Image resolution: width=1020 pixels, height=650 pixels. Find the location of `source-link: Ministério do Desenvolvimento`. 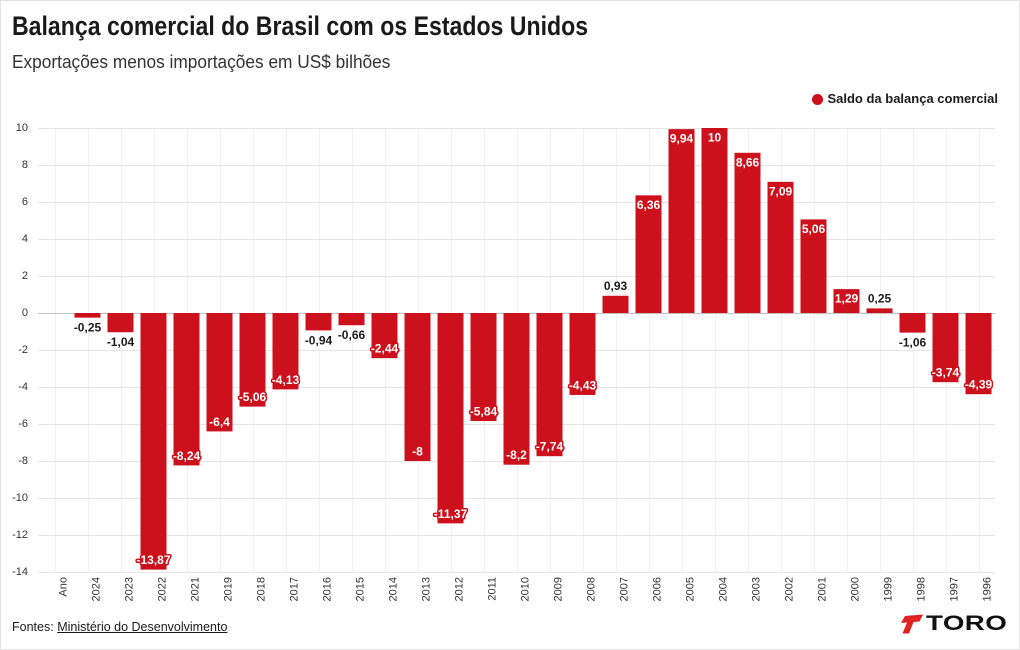

source-link: Ministério do Desenvolvimento is located at coordinates (142, 627).